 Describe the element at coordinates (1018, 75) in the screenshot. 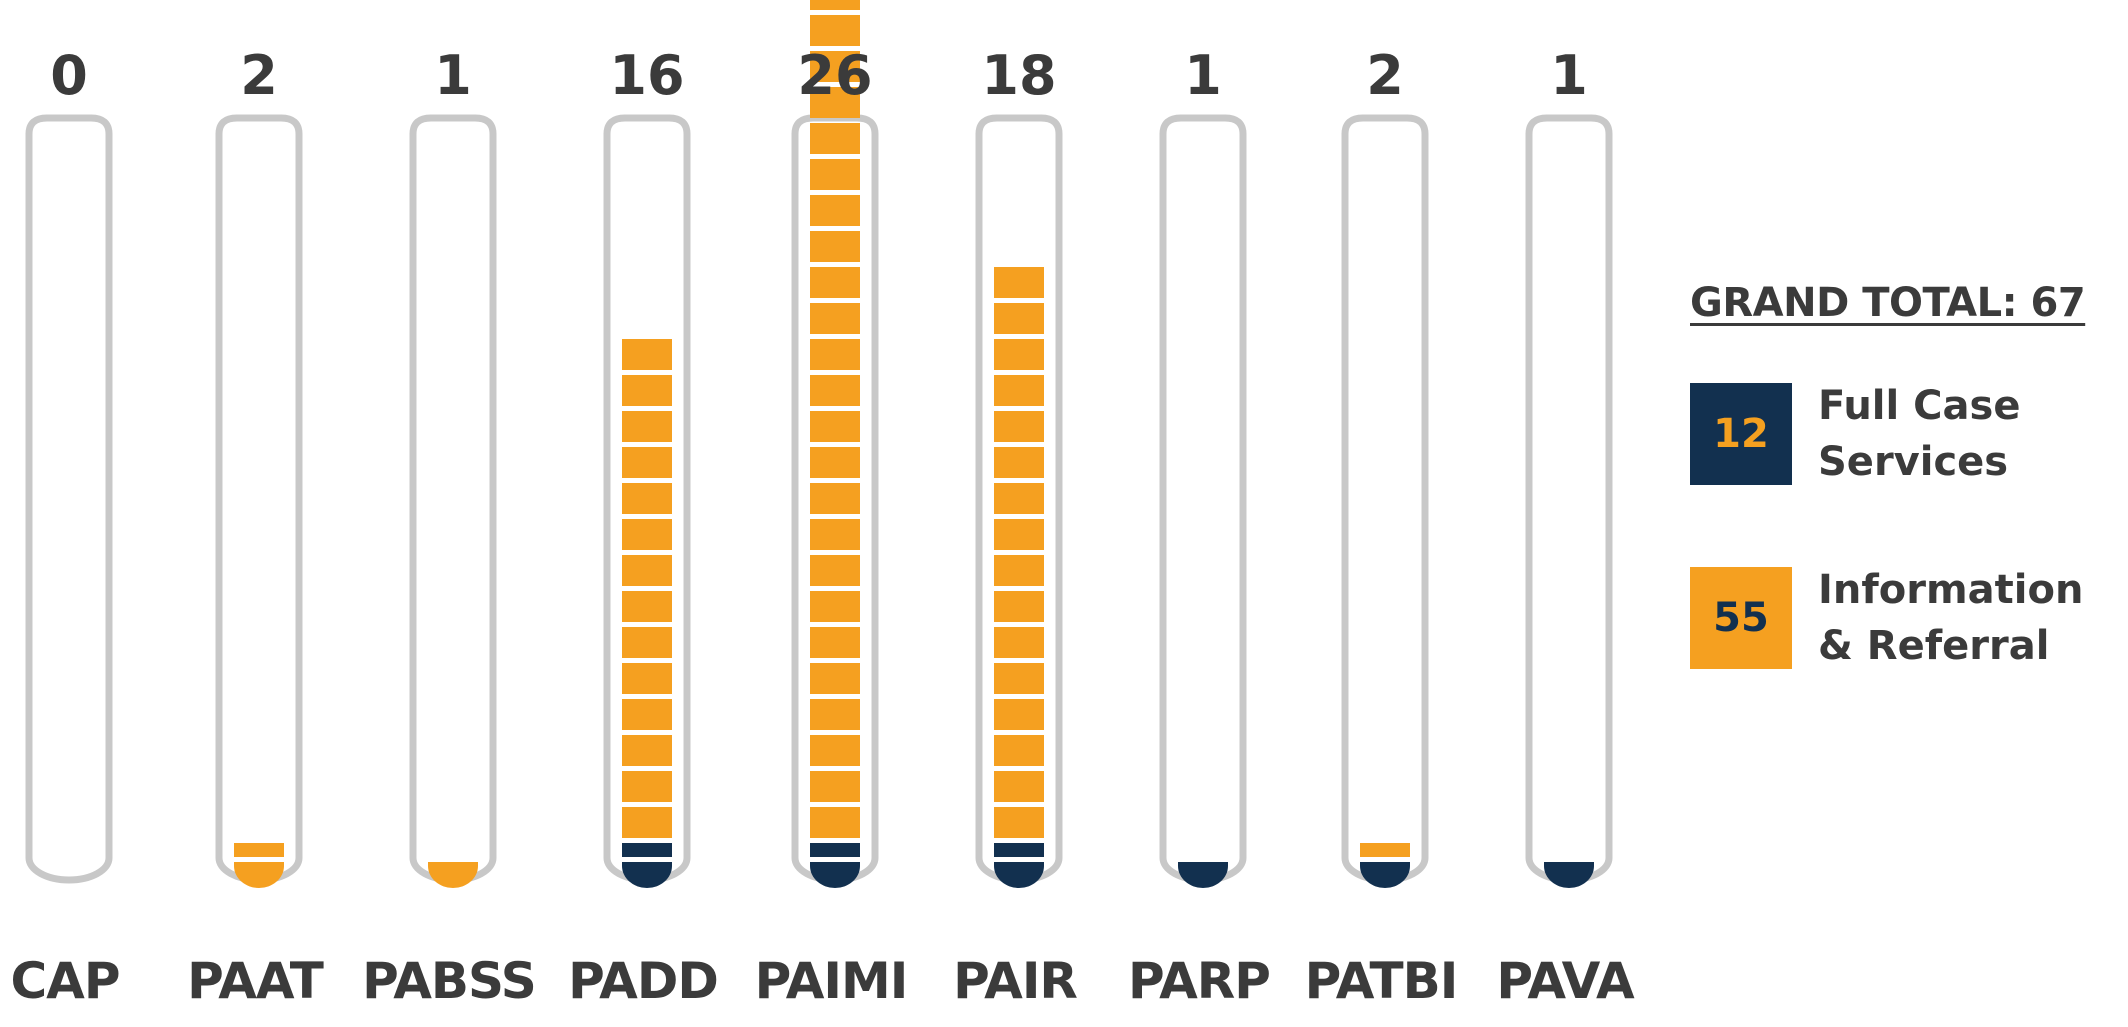

I see `count-label-pair: 18` at that location.